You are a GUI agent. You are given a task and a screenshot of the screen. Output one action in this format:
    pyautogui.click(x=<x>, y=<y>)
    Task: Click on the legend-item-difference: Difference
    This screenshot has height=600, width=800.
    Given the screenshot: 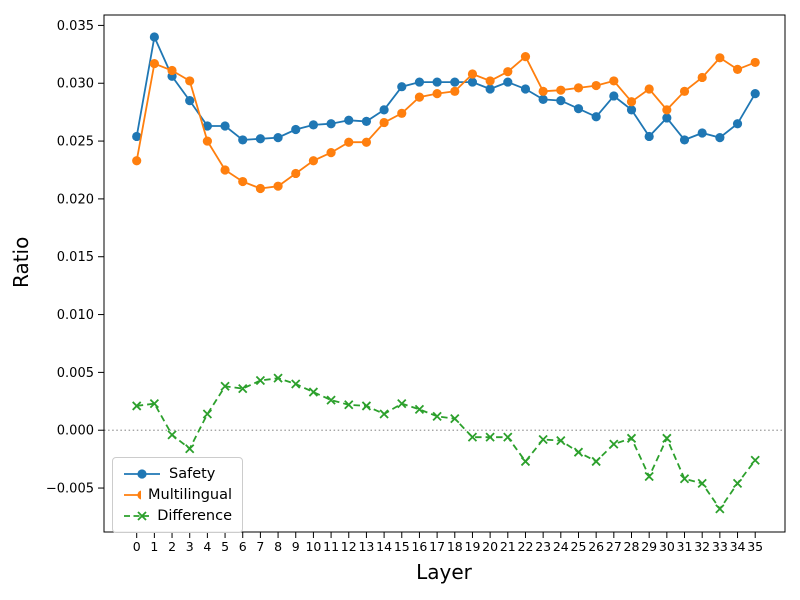 What is the action you would take?
    pyautogui.click(x=177, y=516)
    